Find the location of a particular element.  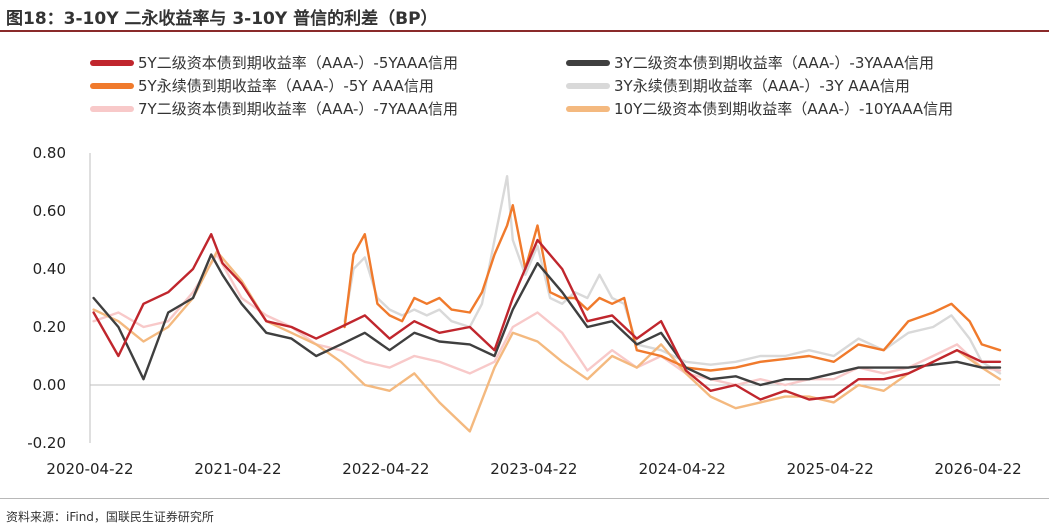

legend-swatch-10y-tier2 is located at coordinates (588, 108).